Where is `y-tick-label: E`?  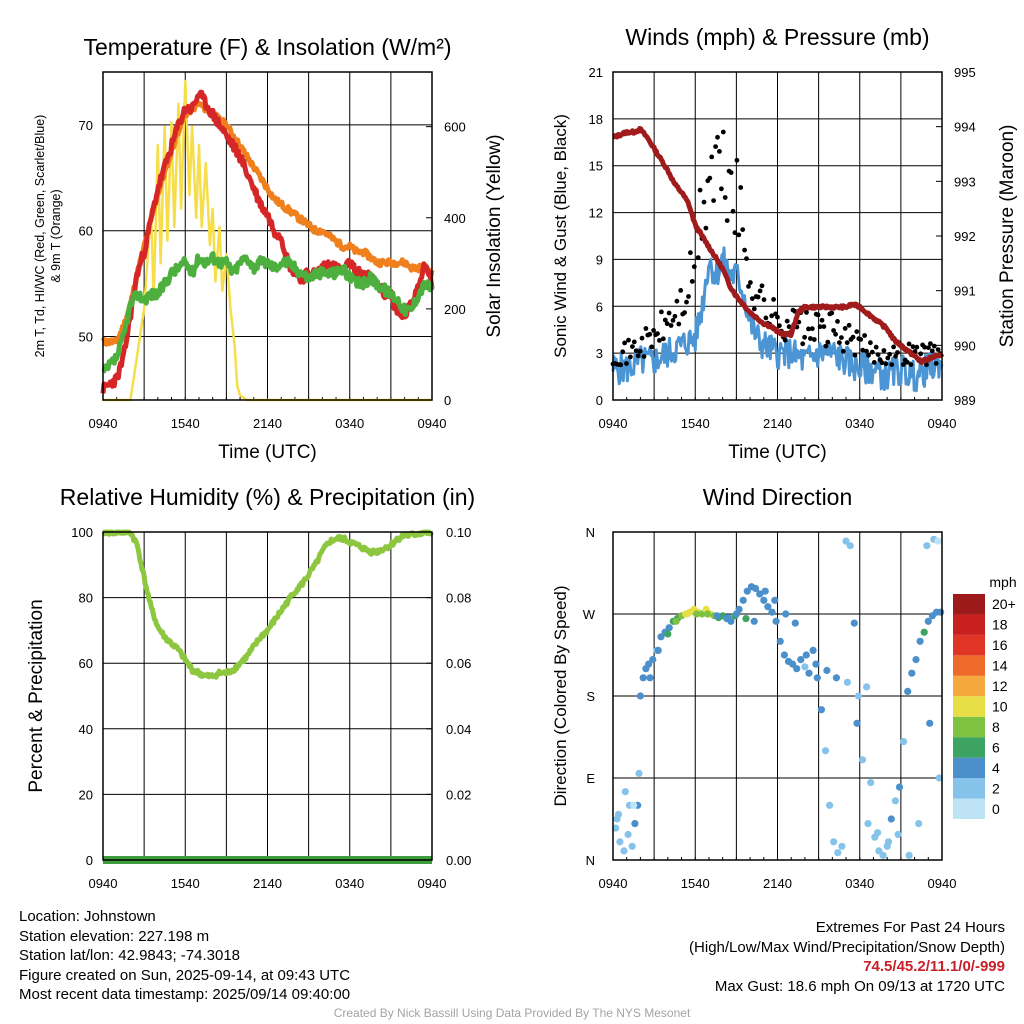 y-tick-label: E is located at coordinates (590, 778).